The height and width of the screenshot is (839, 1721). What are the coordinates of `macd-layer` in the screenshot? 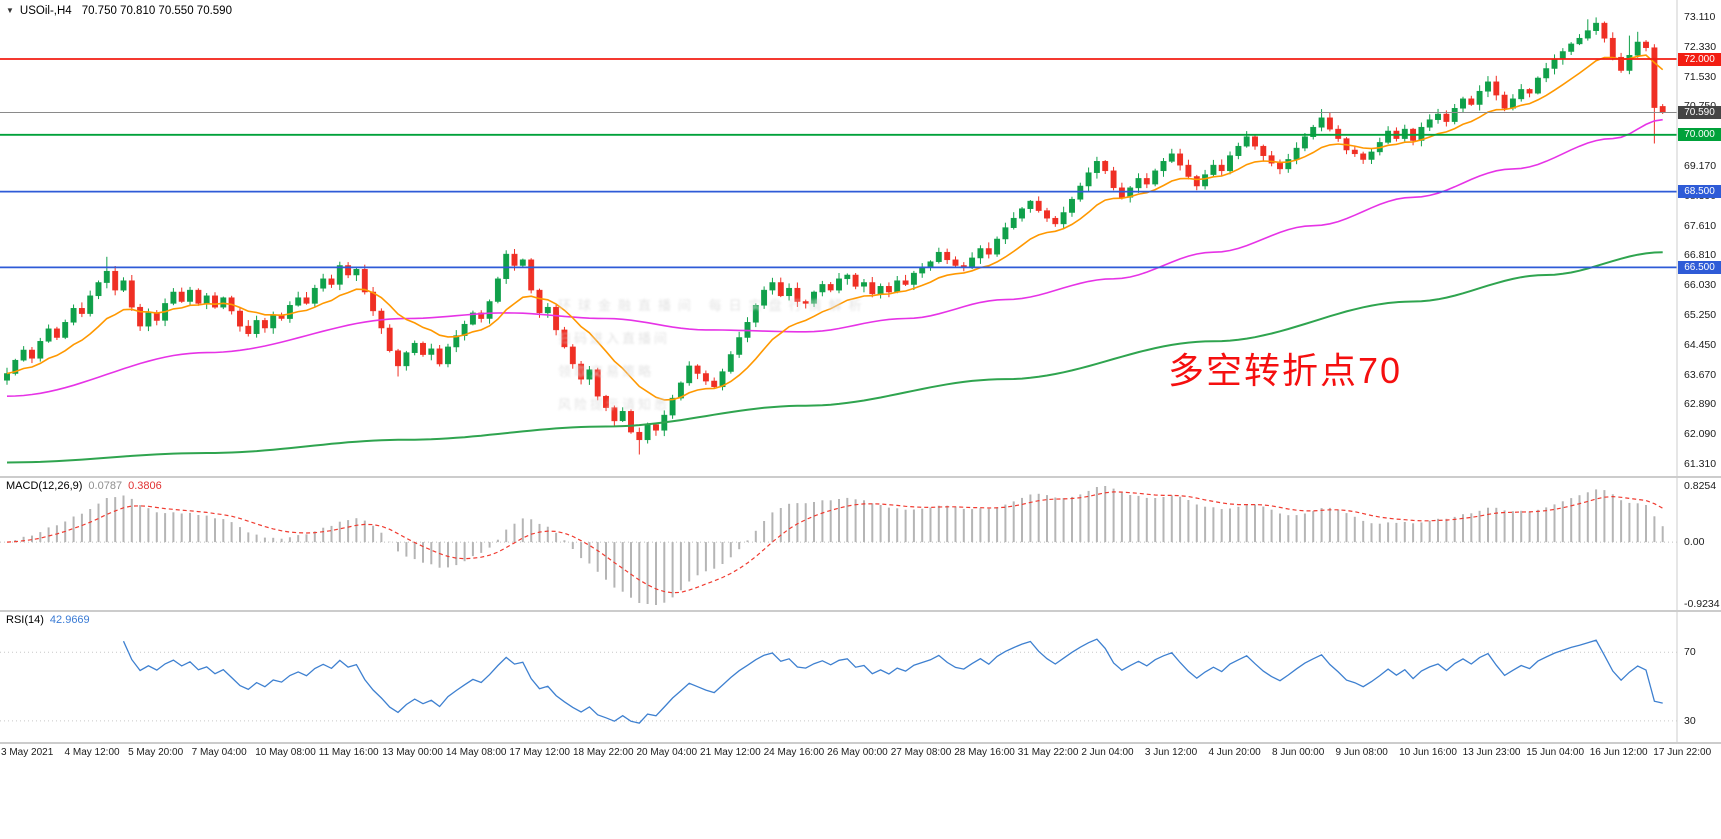 It's located at (838, 545).